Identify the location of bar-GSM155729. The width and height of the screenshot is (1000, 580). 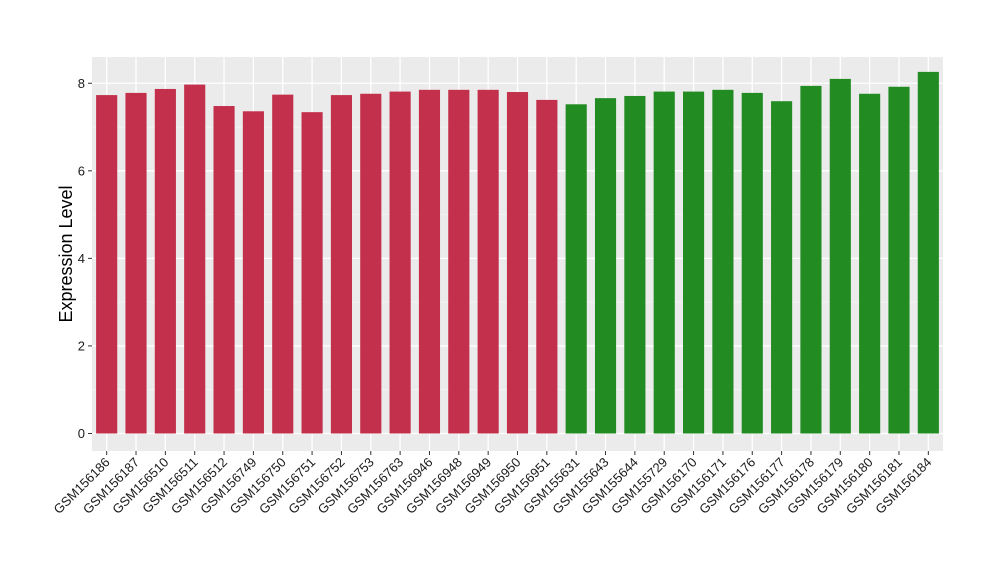
(664, 262).